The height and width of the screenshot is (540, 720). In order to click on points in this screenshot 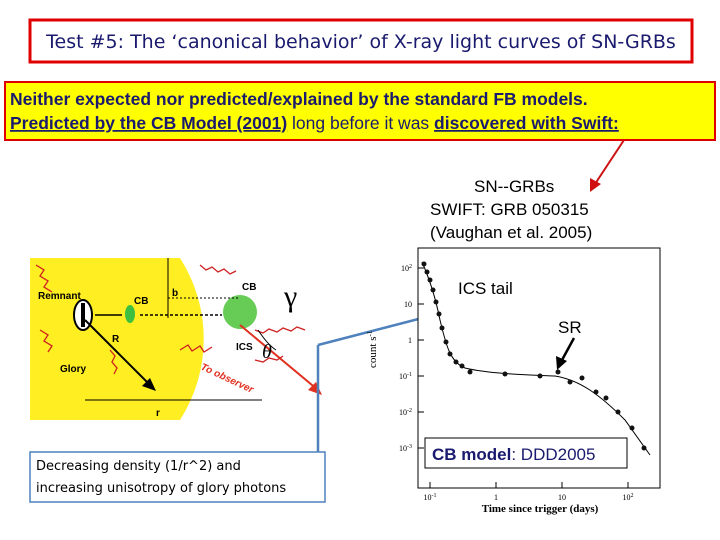, I will do `click(534, 356)`.